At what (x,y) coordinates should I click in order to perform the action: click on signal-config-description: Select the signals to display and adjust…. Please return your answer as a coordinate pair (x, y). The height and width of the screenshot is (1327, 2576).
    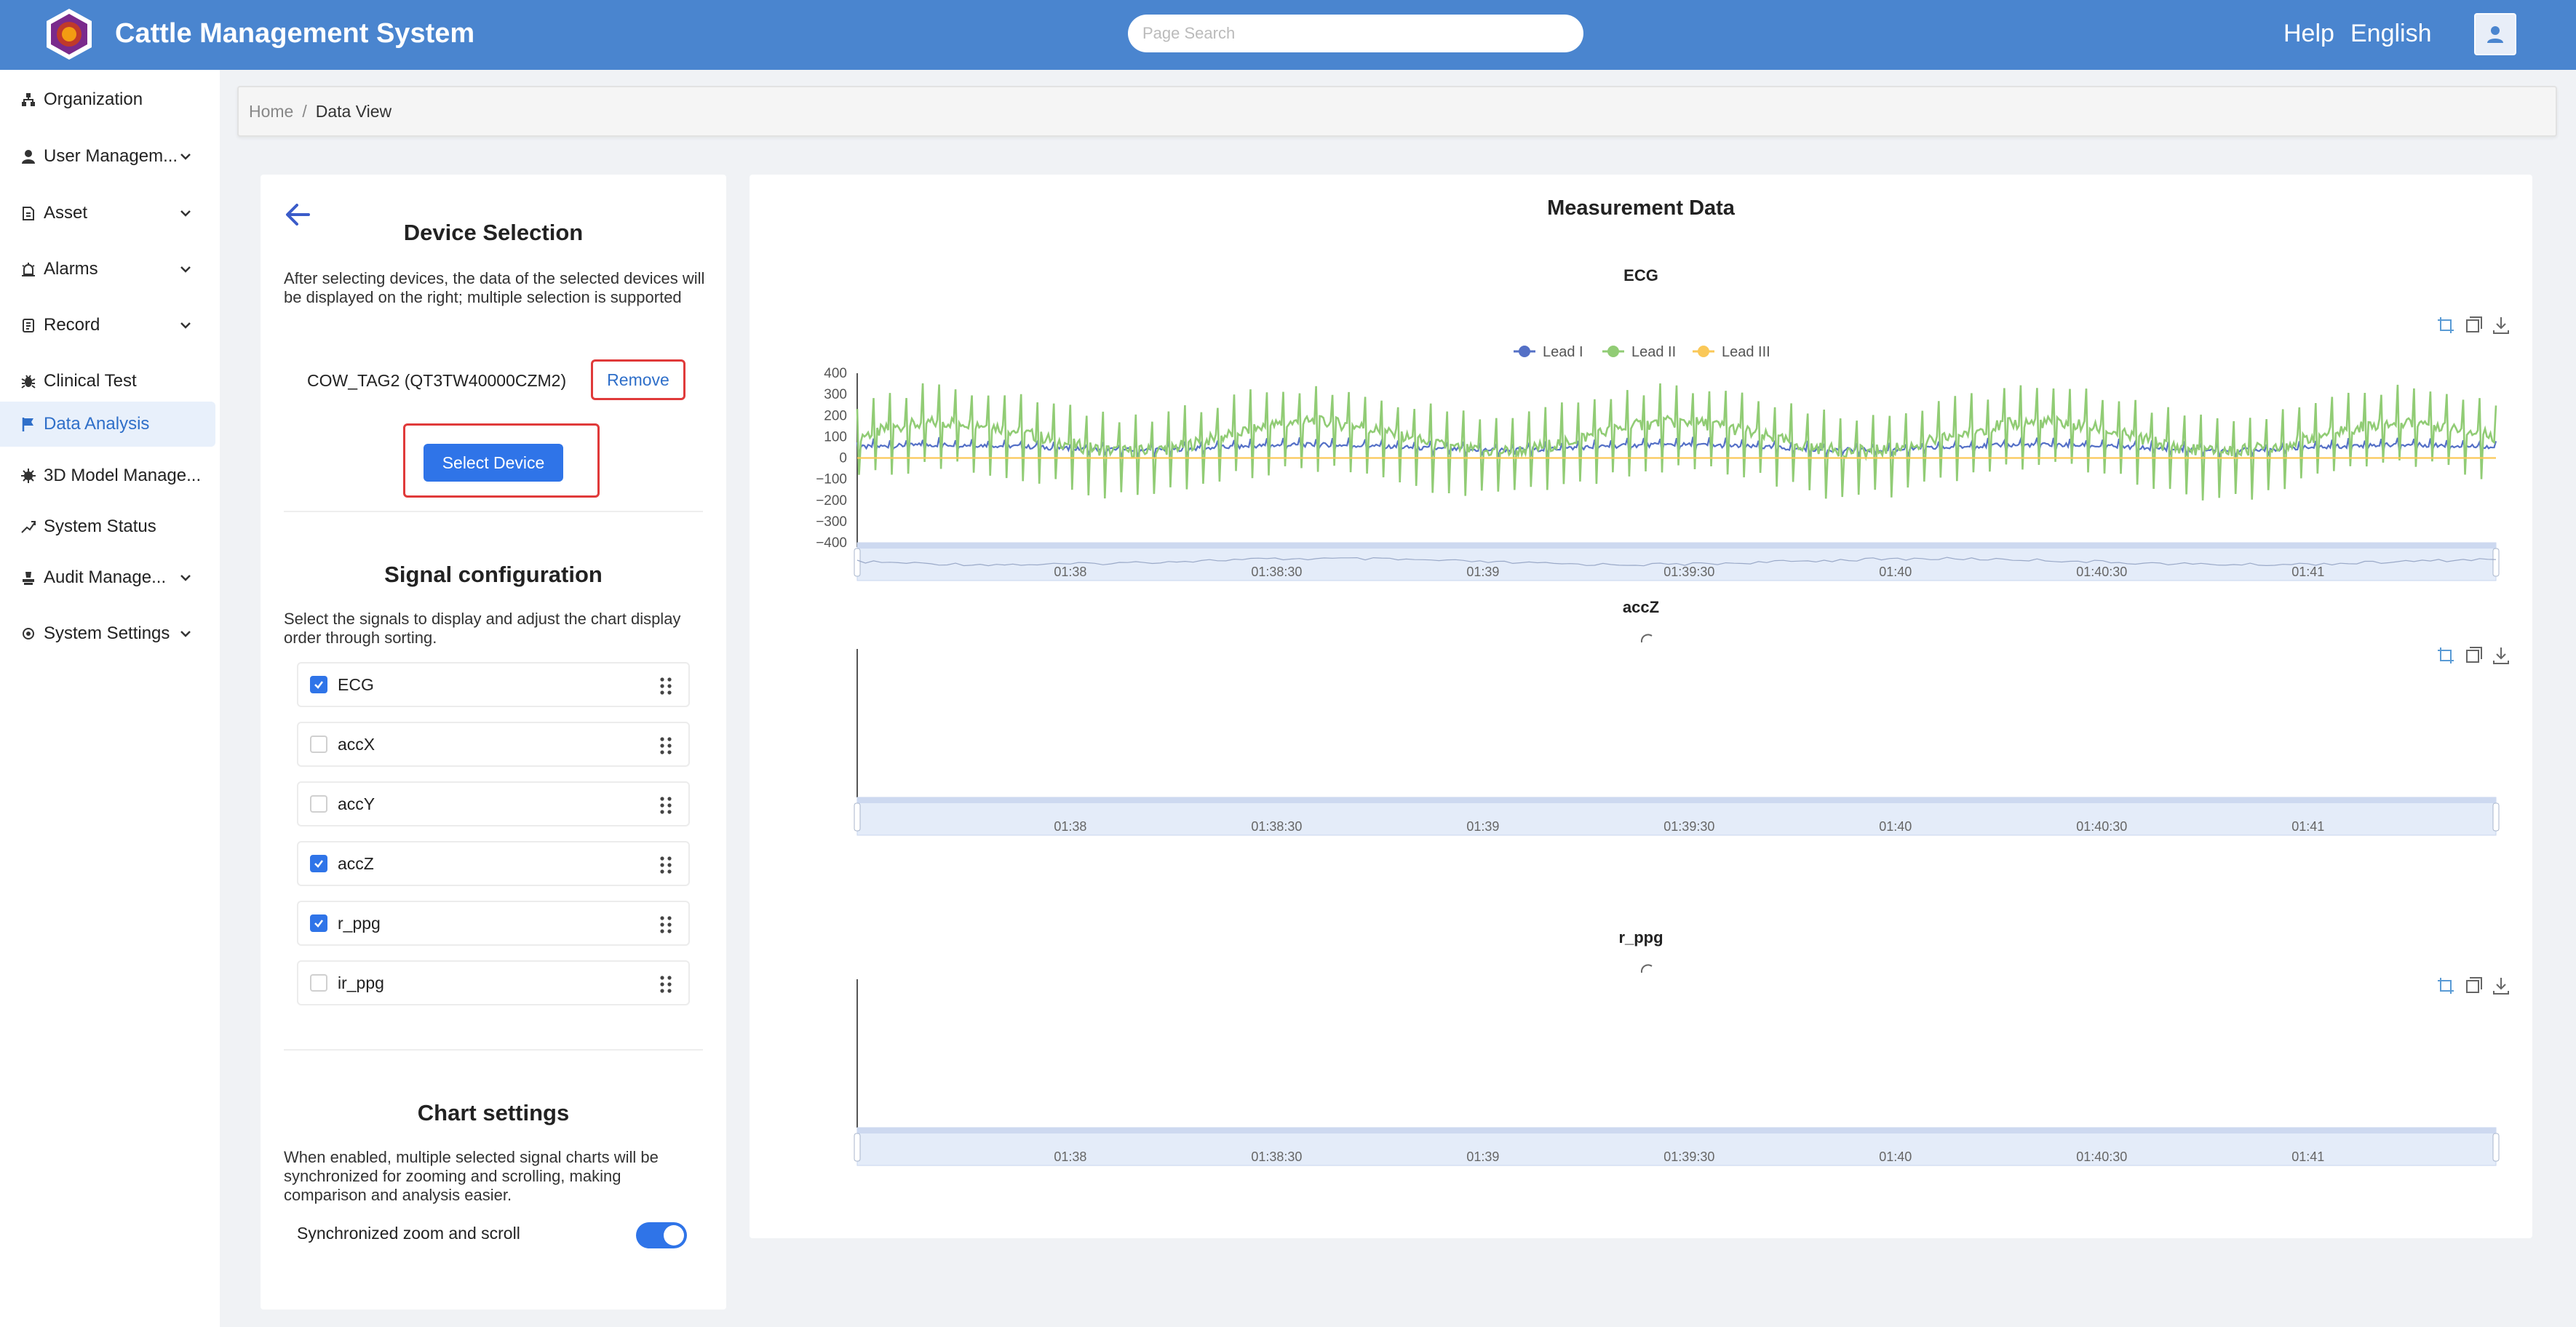
    Looking at the image, I should click on (482, 628).